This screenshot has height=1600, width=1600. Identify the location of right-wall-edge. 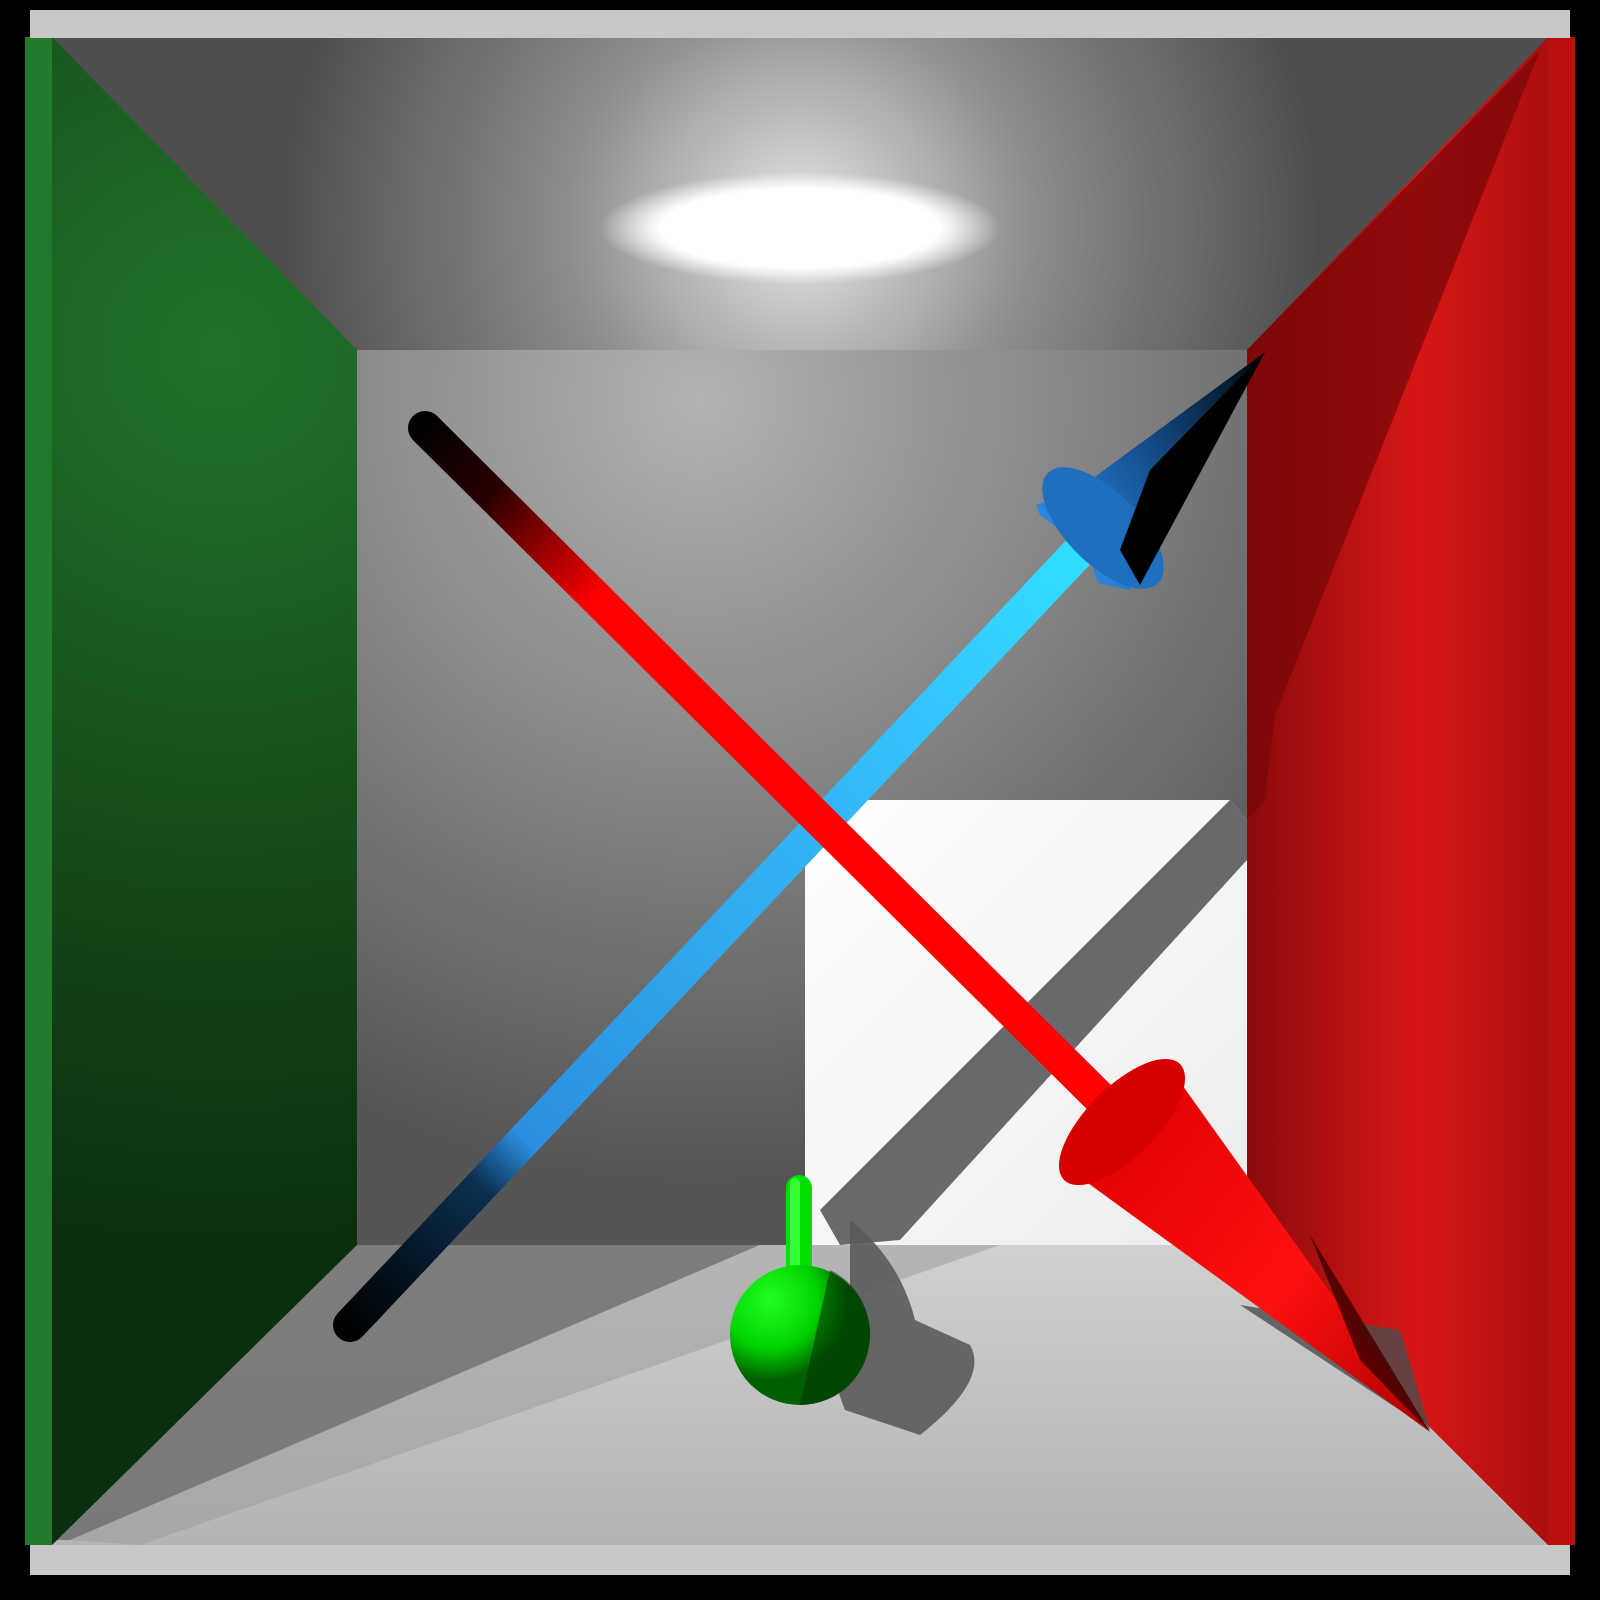
(1561, 791).